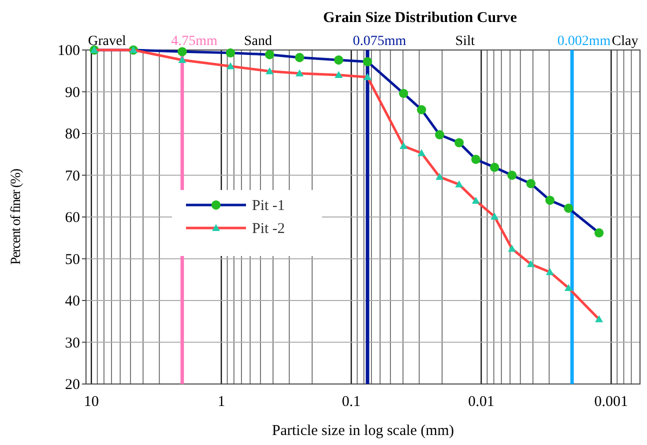  What do you see at coordinates (72, 260) in the screenshot?
I see `y-tick-label: 50` at bounding box center [72, 260].